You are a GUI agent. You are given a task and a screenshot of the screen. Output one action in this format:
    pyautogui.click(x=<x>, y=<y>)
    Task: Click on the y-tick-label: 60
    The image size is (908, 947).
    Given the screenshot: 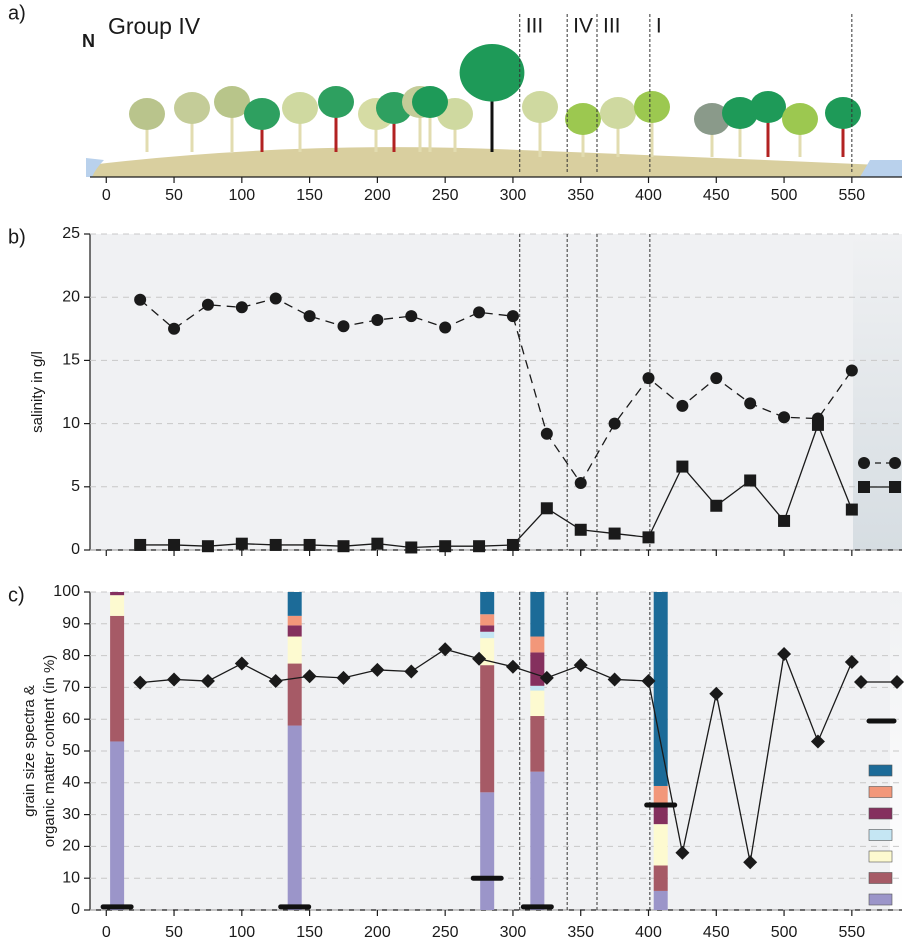 What is the action you would take?
    pyautogui.click(x=71, y=718)
    